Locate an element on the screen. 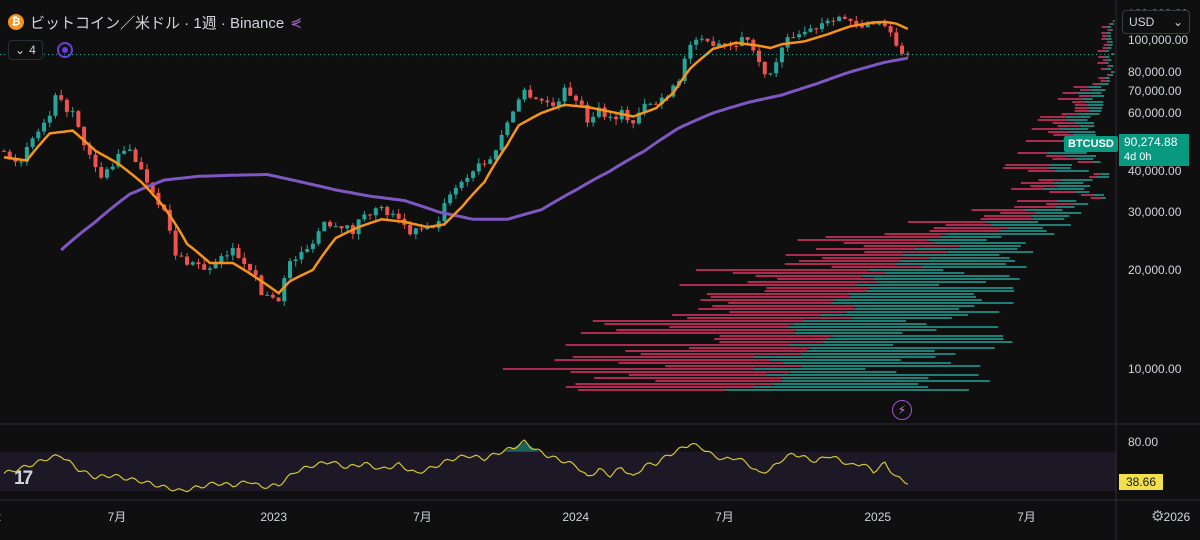 Image resolution: width=1200 pixels, height=540 pixels. indicators-collapse-button: ⌄ 4 is located at coordinates (25, 50).